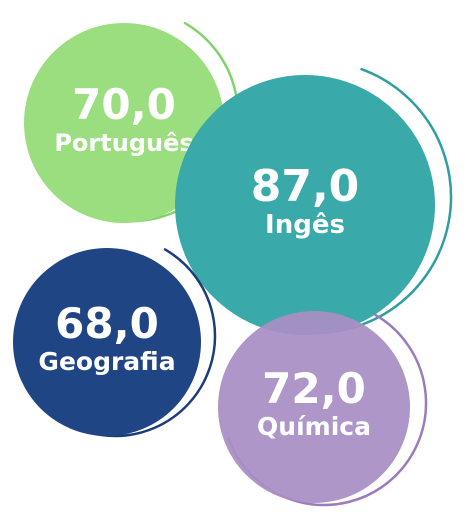 Image resolution: width=466 pixels, height=512 pixels. I want to click on bubble-label: Português, so click(123, 143).